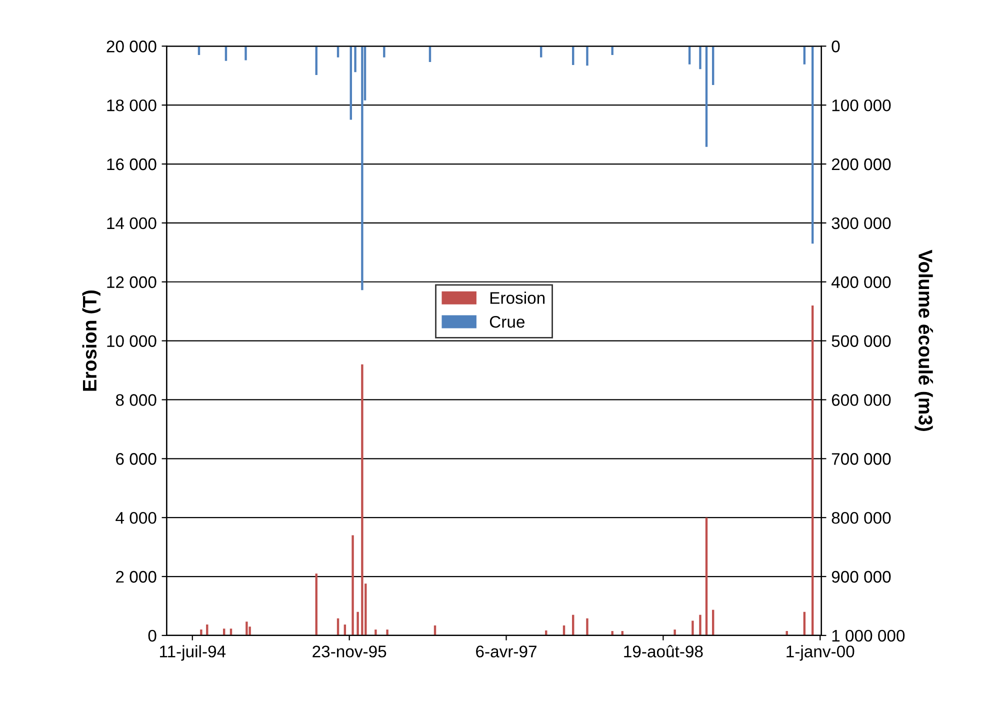 The image size is (992, 710). What do you see at coordinates (136, 459) in the screenshot?
I see `y-tick-label: 6 000` at bounding box center [136, 459].